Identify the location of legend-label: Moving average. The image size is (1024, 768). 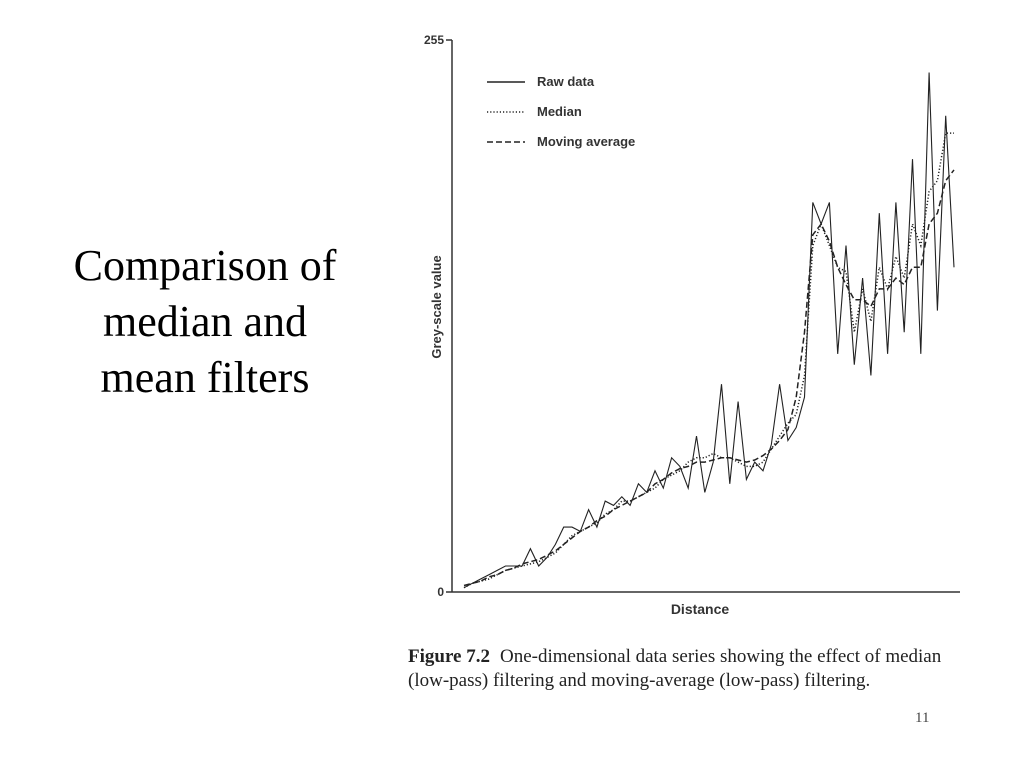
(586, 141).